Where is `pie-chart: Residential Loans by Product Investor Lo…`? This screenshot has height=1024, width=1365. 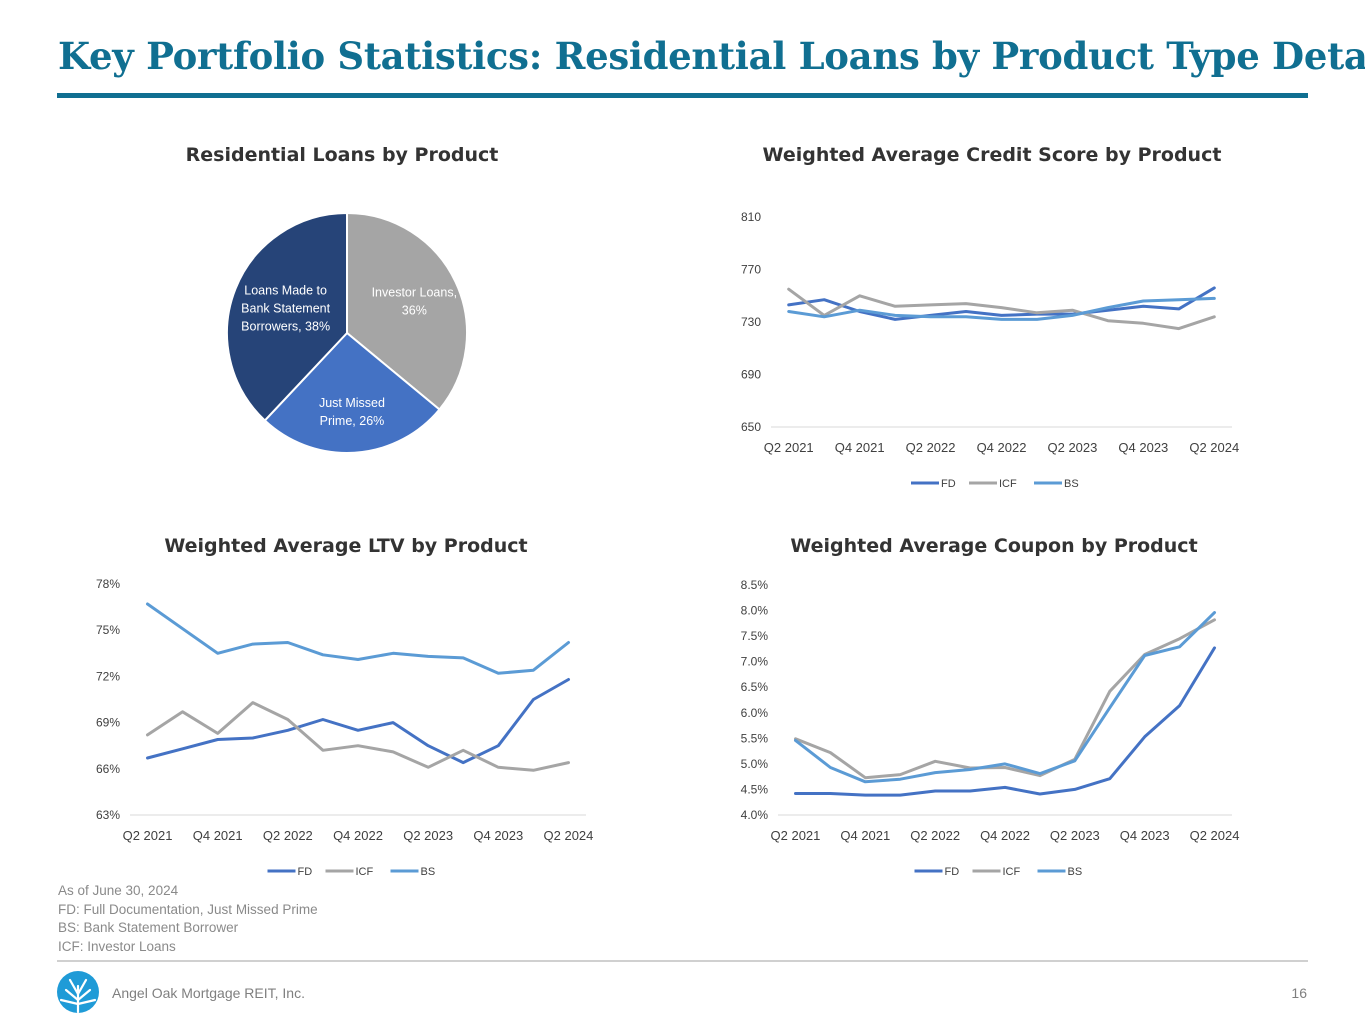
pie-chart: Residential Loans by Product Investor Lo… is located at coordinates (342, 299).